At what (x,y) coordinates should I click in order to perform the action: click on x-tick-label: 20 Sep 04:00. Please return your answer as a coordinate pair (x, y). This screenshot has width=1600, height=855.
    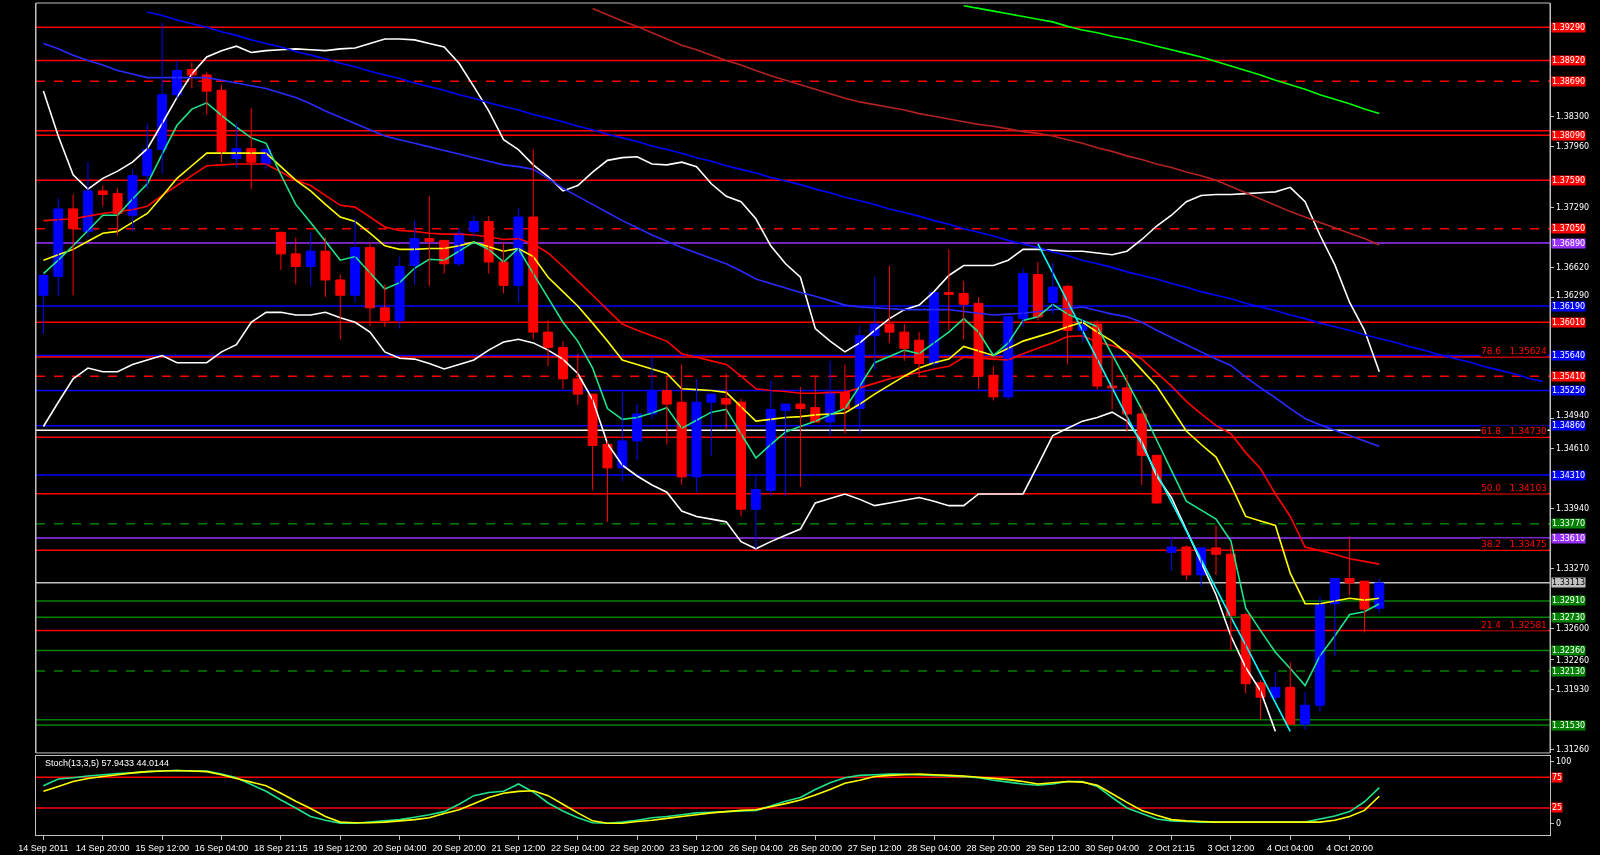
    Looking at the image, I should click on (399, 847).